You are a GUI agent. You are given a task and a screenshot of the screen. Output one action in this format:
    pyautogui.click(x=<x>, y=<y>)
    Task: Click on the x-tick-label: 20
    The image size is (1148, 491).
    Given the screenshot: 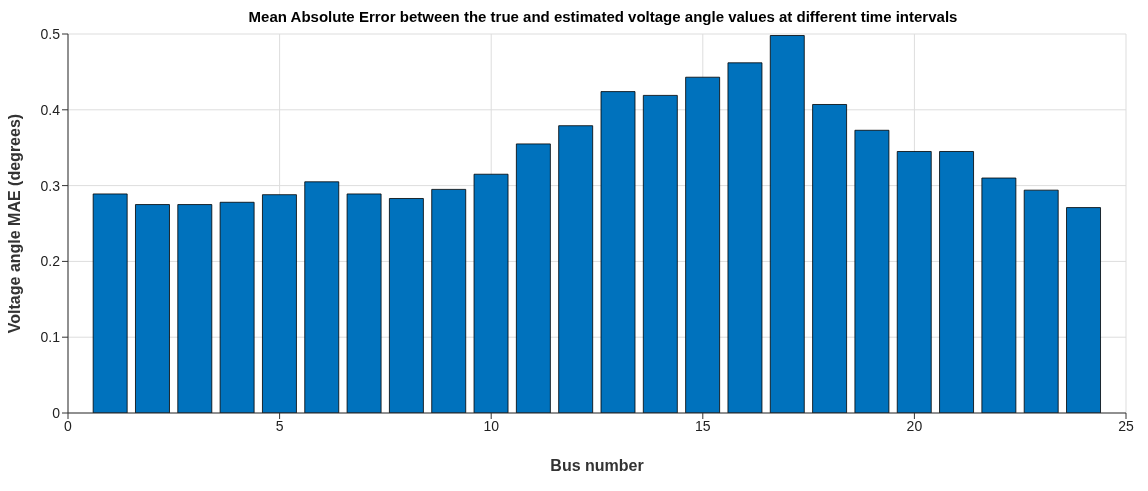 What is the action you would take?
    pyautogui.click(x=914, y=425)
    